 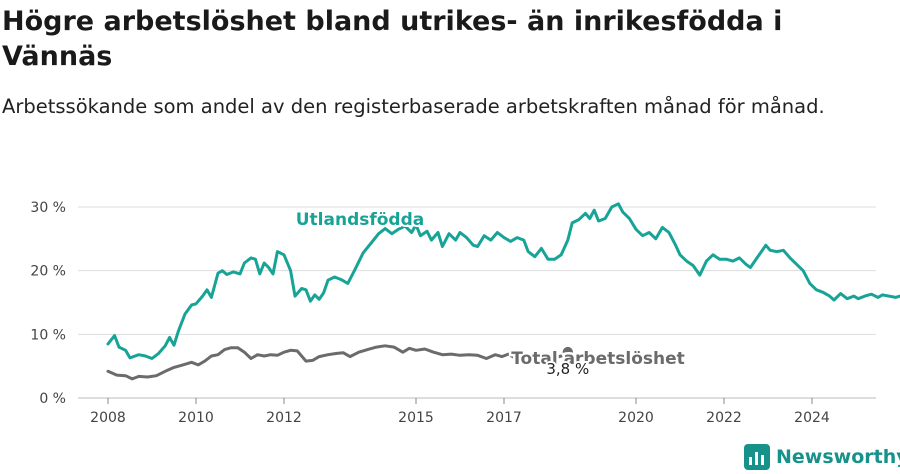 What do you see at coordinates (108, 418) in the screenshot?
I see `x-tick-label: 2008` at bounding box center [108, 418].